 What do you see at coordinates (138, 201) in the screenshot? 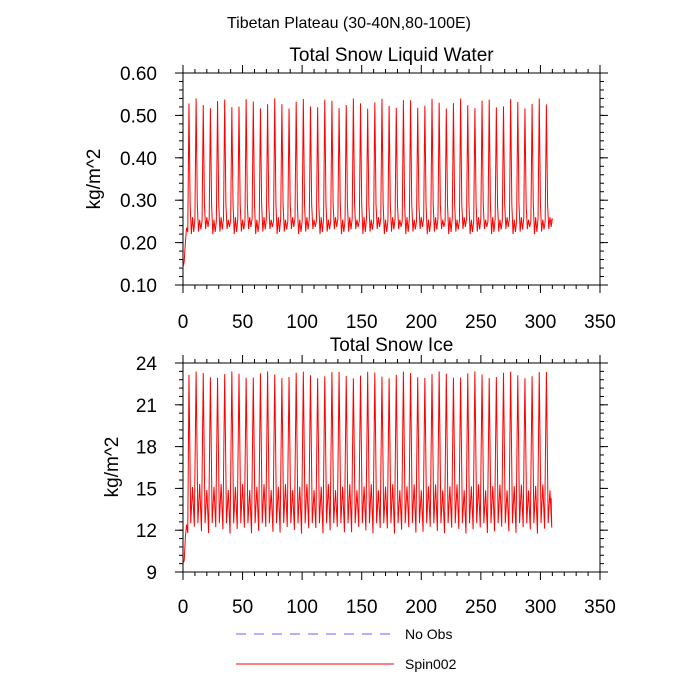
I see `y-tick-label: 0.30` at bounding box center [138, 201].